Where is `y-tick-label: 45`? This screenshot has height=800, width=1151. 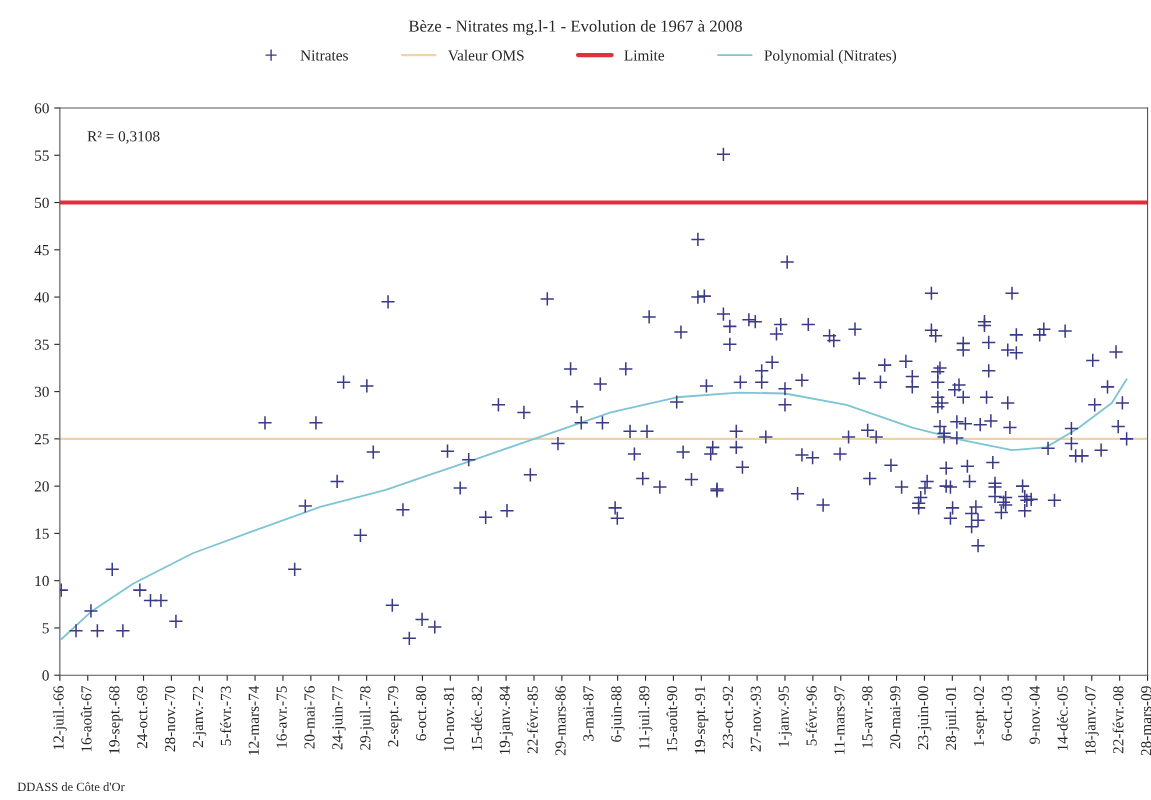 y-tick-label: 45 is located at coordinates (41, 250).